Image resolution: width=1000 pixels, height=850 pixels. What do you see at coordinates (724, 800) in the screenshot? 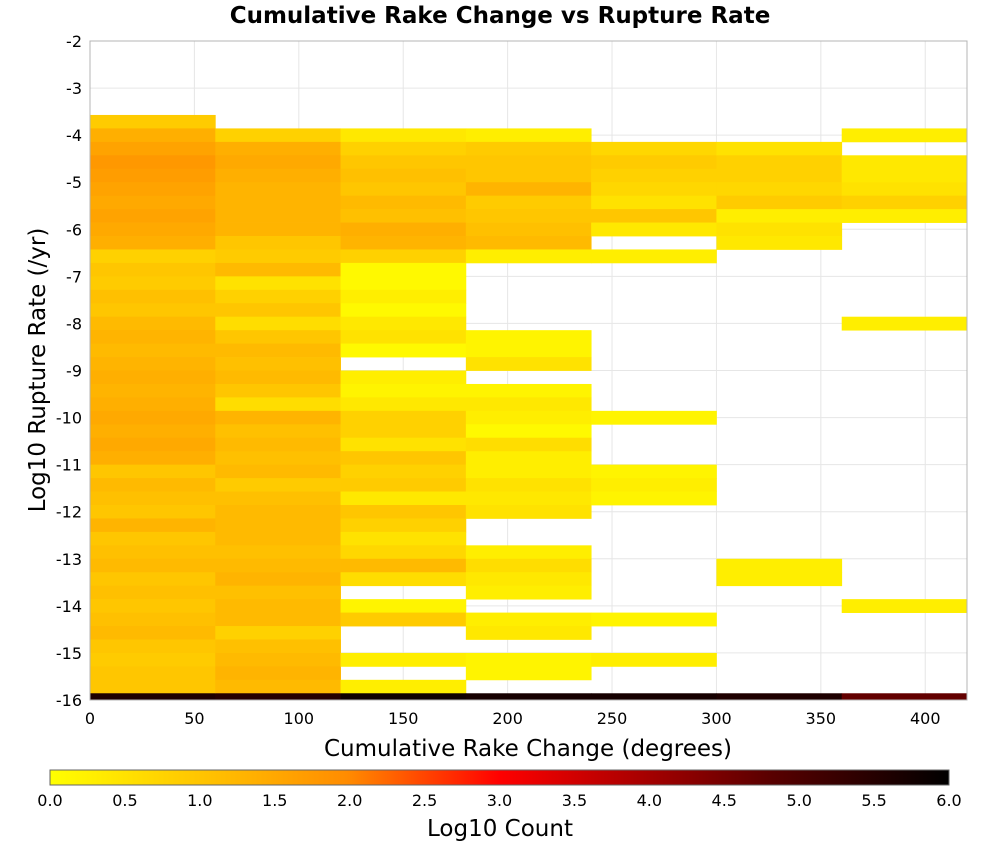
I see `colorbar-tick-label: 4.5` at bounding box center [724, 800].